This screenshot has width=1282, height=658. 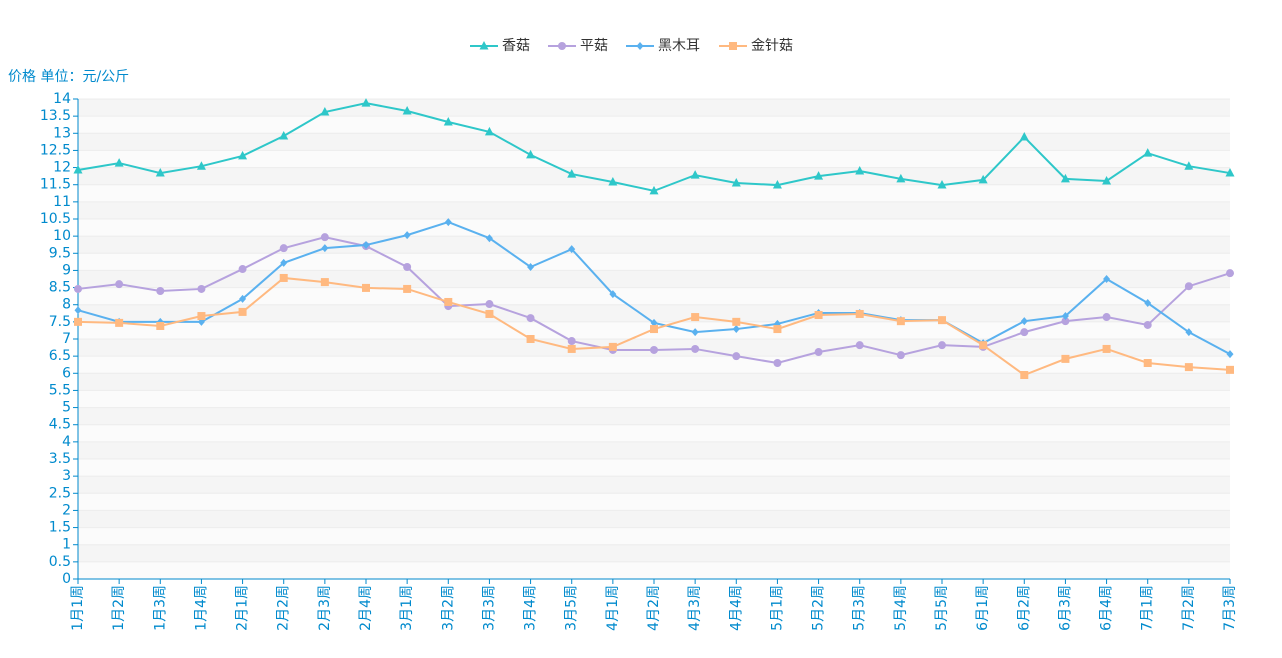 I want to click on x-tick-label: 5月2周, so click(x=819, y=608).